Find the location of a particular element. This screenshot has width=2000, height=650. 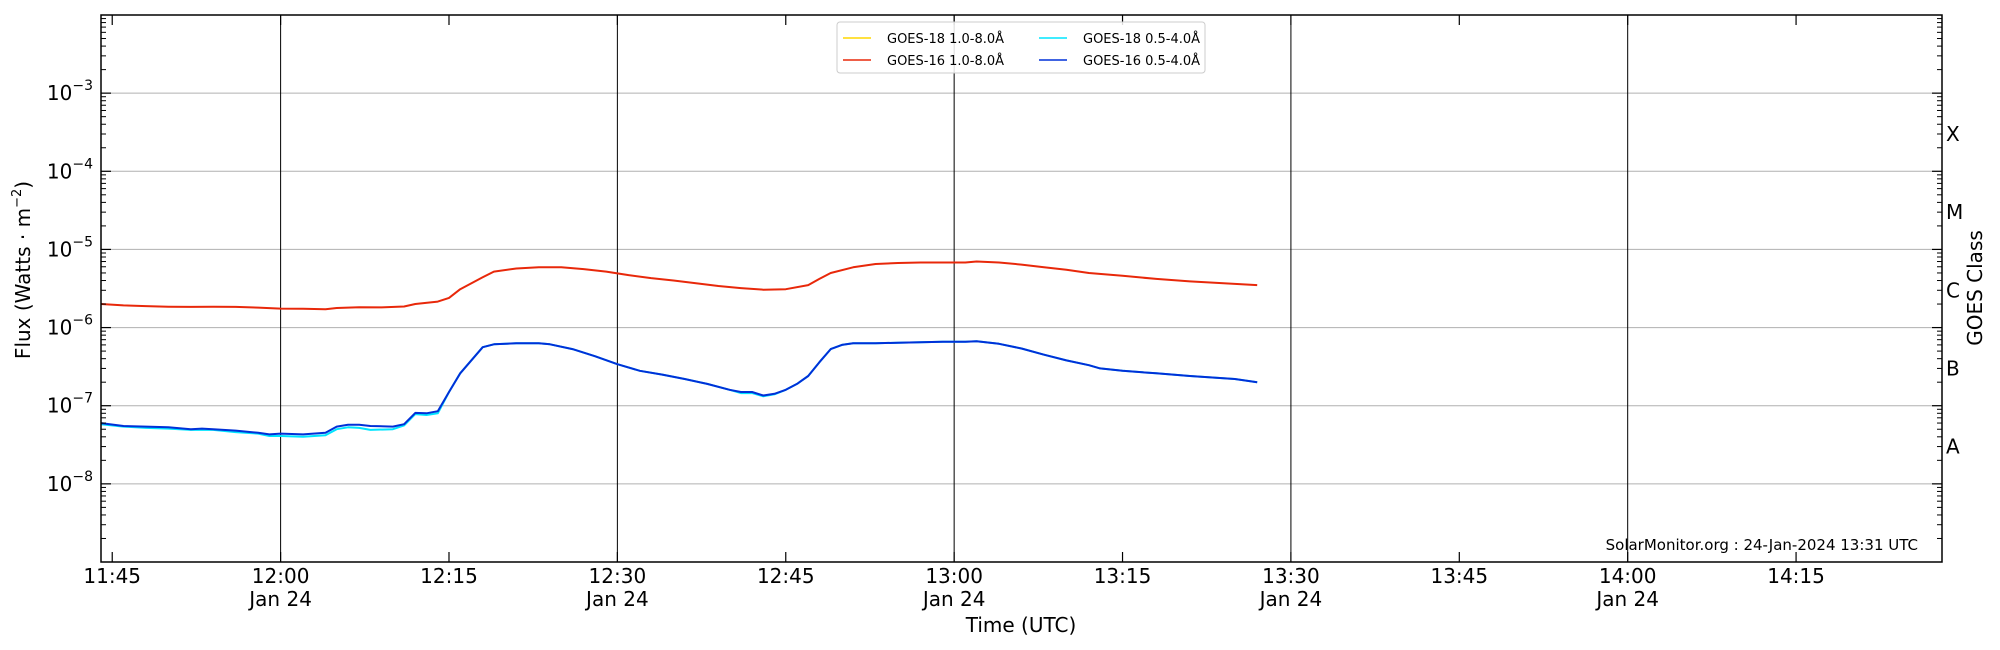

legend-box is located at coordinates (1021, 47).